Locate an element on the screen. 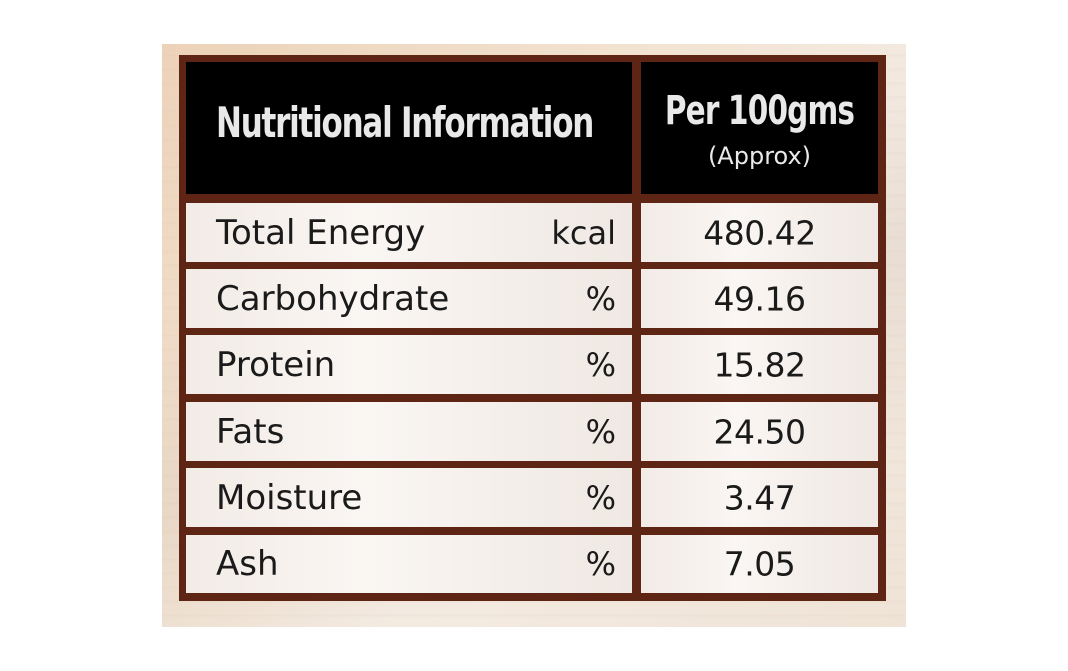 The height and width of the screenshot is (671, 1068). nutrient-value: 480.42 is located at coordinates (759, 232).